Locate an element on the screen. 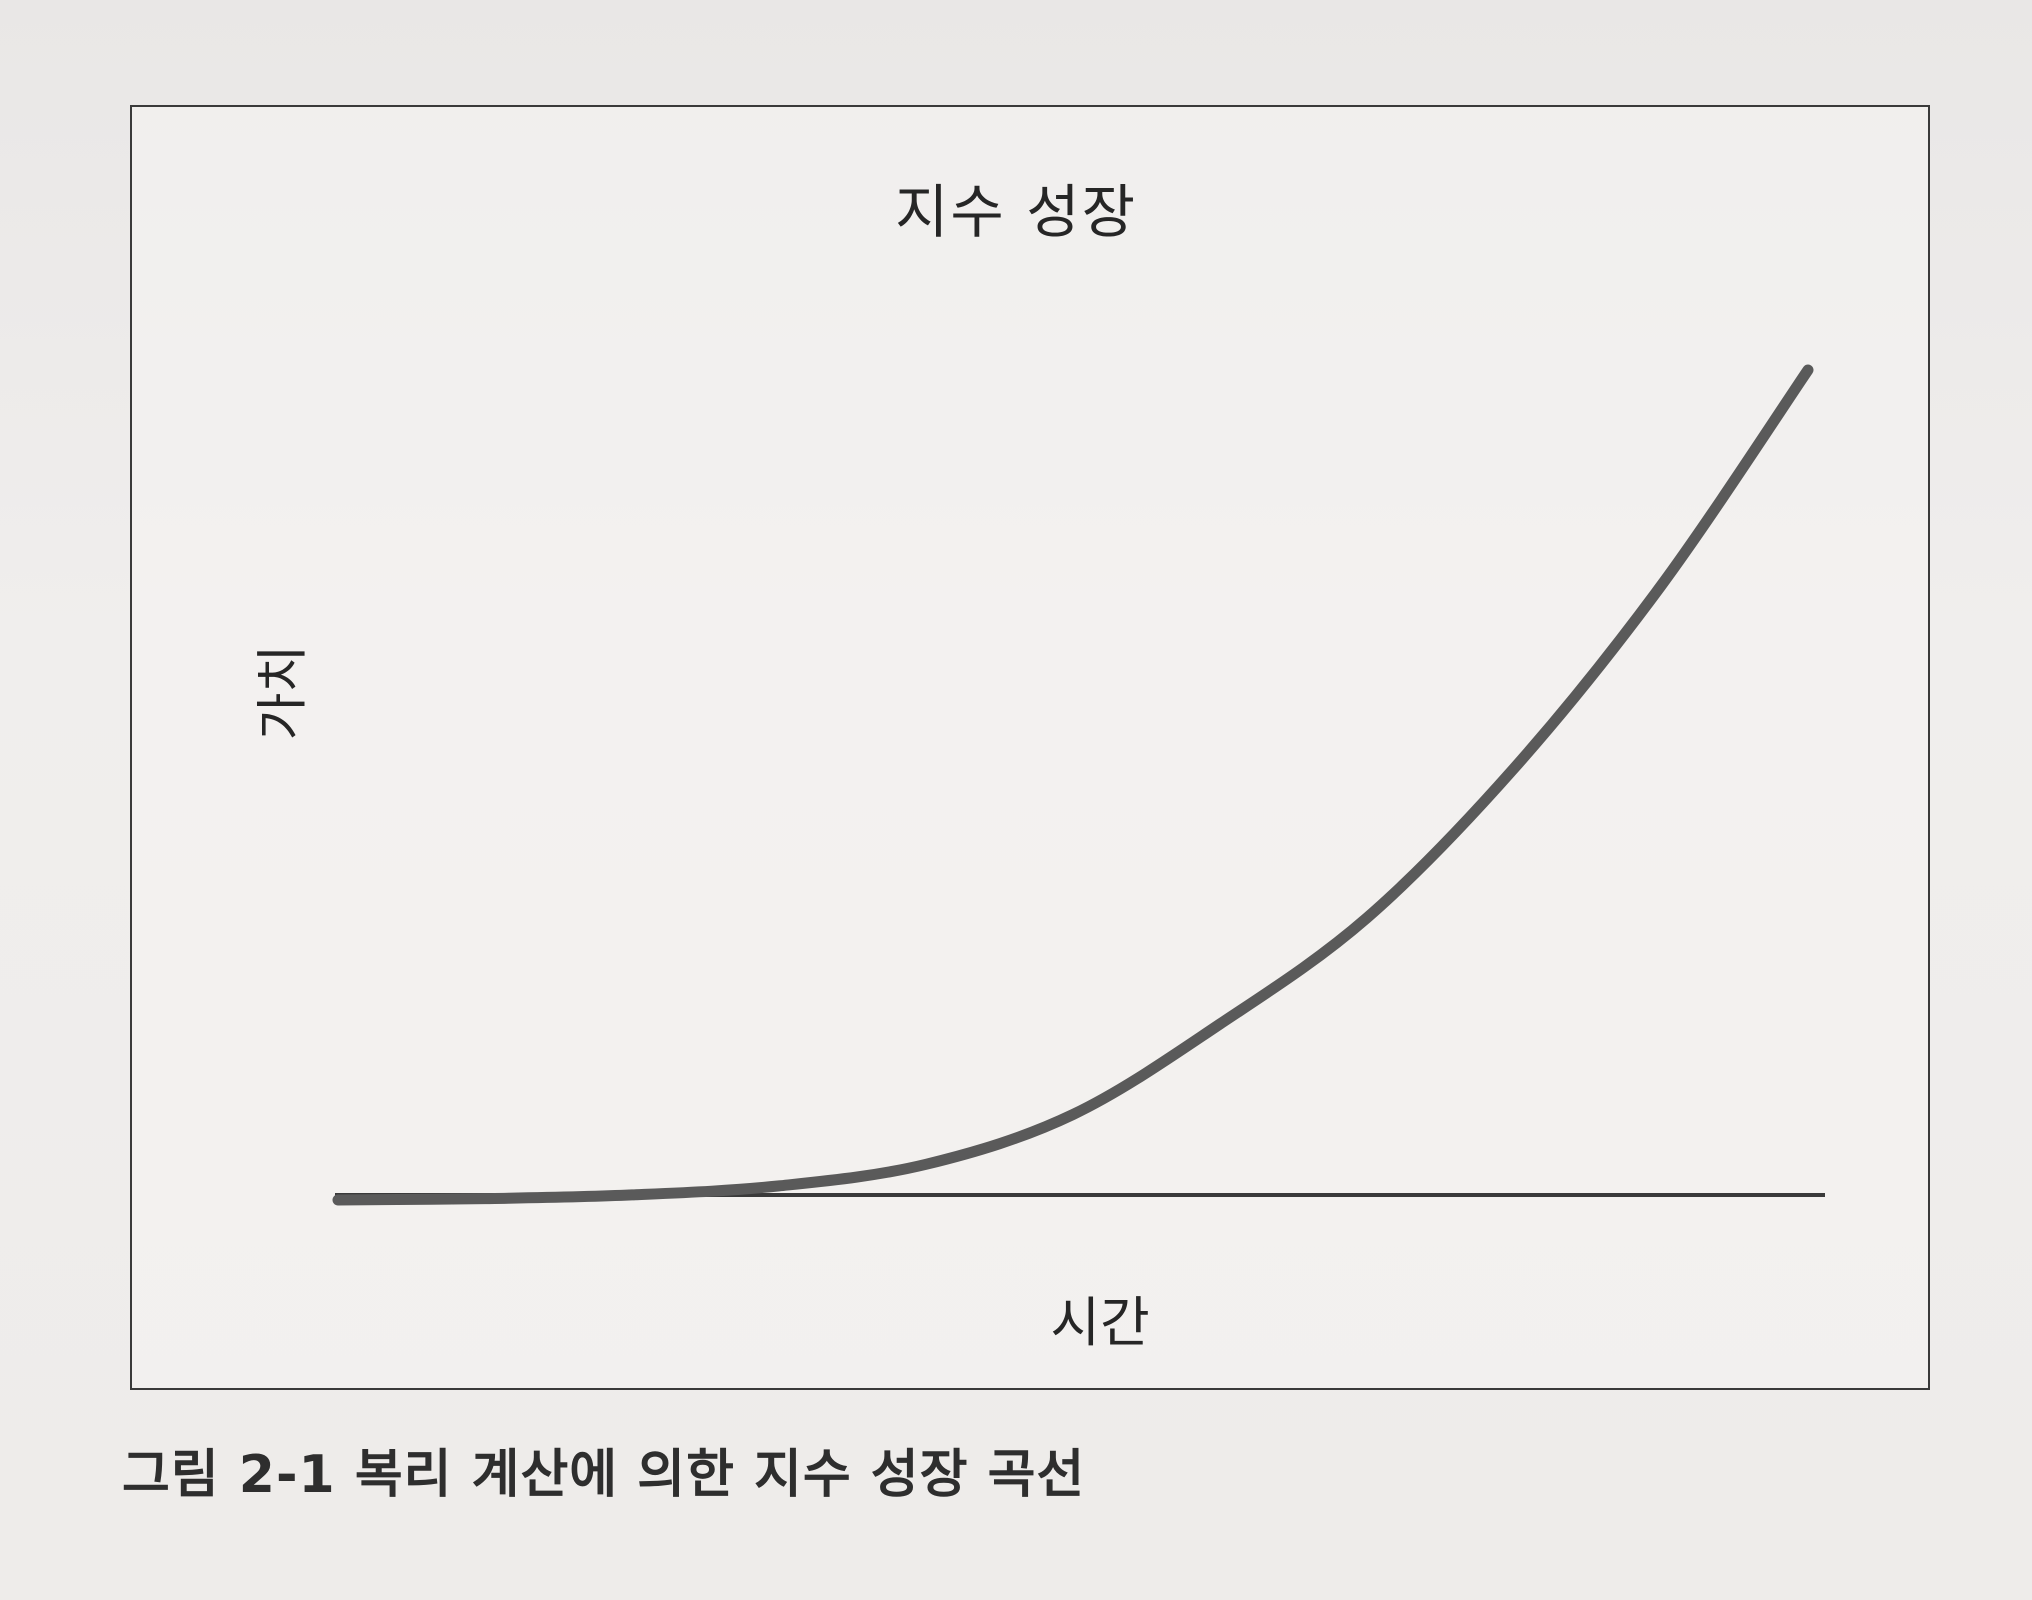 The height and width of the screenshot is (1600, 2032). y-axis-label: 가치 is located at coordinates (283, 692).